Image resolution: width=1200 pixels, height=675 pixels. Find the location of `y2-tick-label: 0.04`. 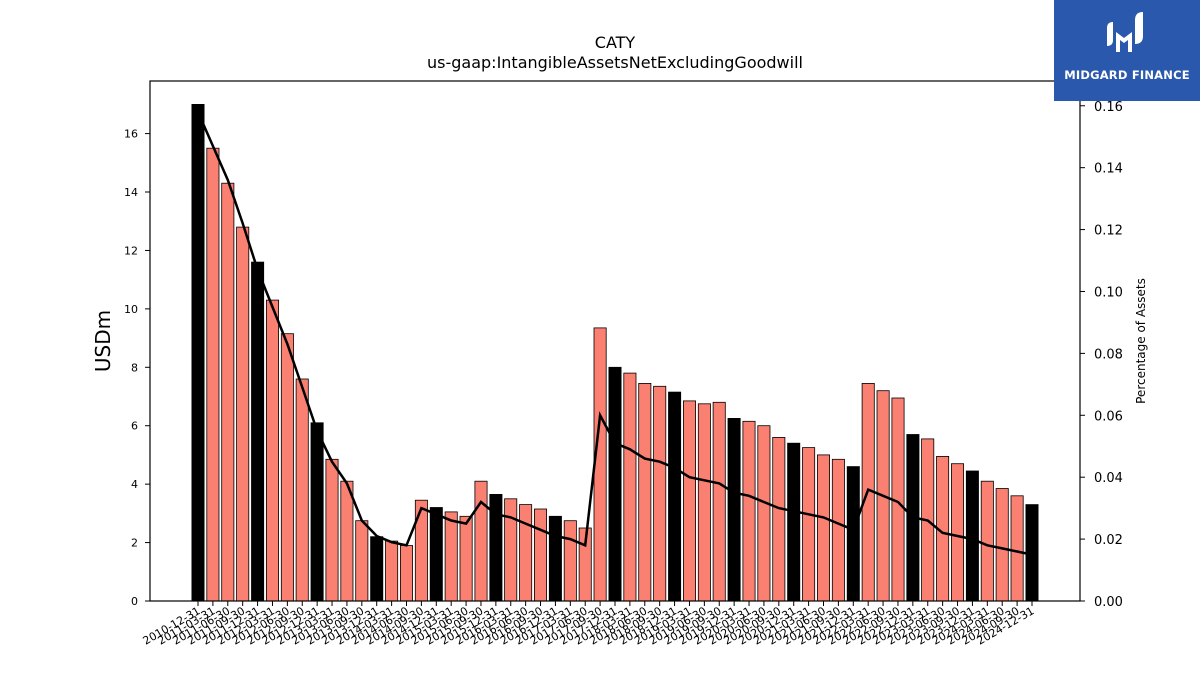

y2-tick-label: 0.04 is located at coordinates (1108, 478).